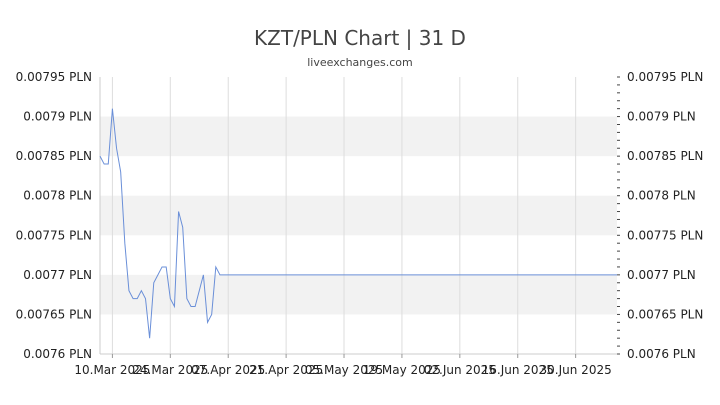 This screenshot has width=720, height=405. I want to click on y-tick-label-left: 0.0079 PLN, so click(57, 117).